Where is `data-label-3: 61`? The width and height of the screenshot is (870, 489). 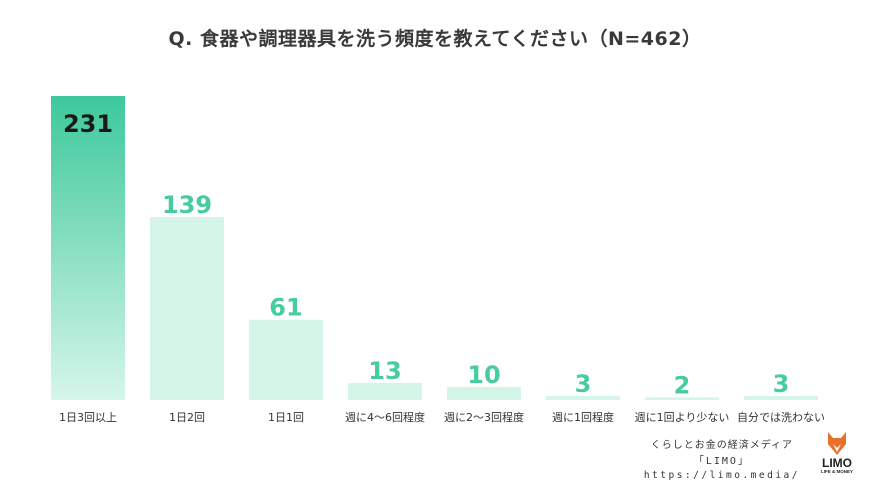 data-label-3: 61 is located at coordinates (285, 308).